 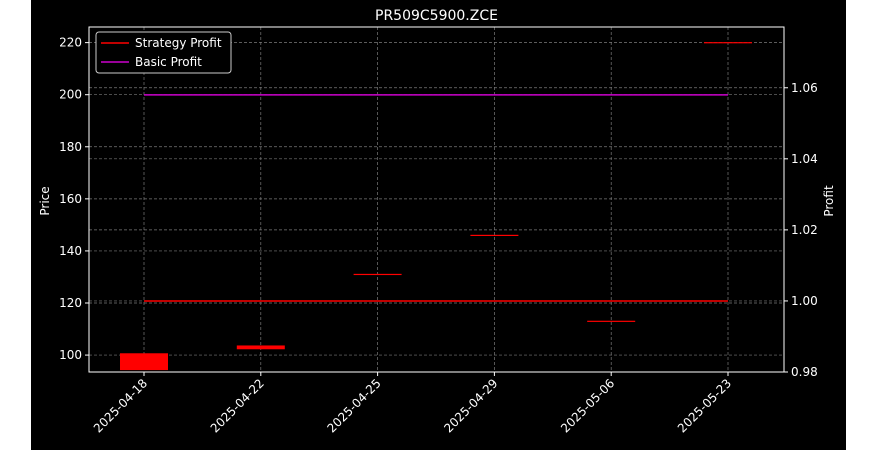 I want to click on y-tick-label-left: 100, so click(x=70, y=355).